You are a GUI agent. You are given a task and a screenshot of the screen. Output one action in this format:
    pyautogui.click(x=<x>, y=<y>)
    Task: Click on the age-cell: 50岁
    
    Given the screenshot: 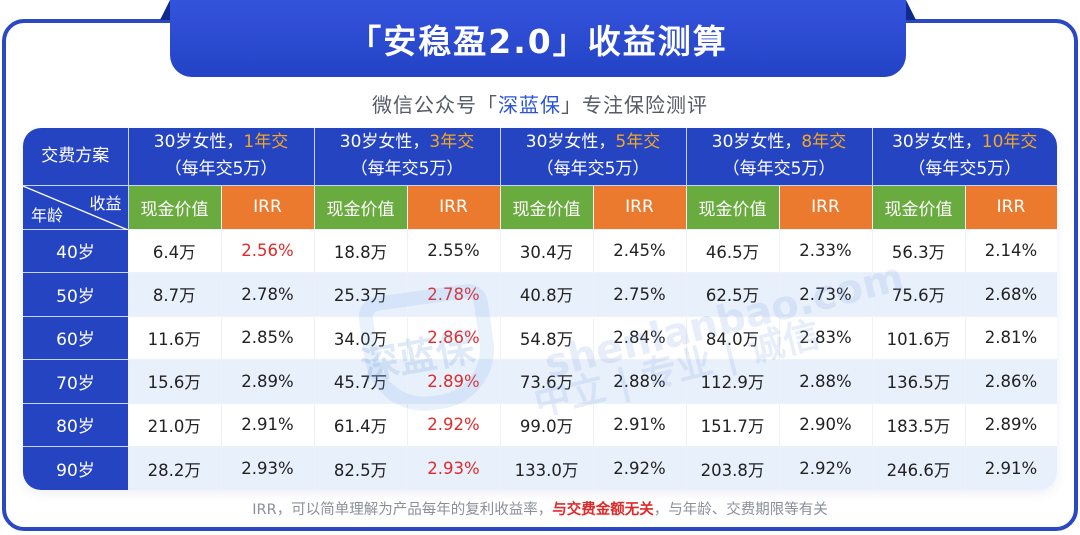 What is the action you would take?
    pyautogui.click(x=75, y=294)
    